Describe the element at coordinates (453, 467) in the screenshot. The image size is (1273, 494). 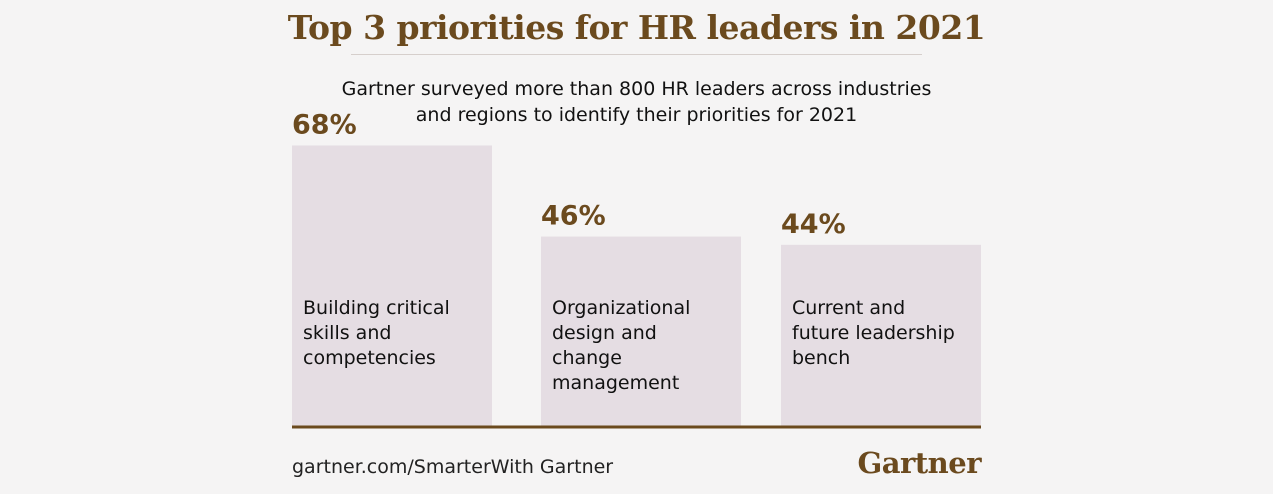
I see `source-url: gartner.com/SmarterWith Gartner` at that location.